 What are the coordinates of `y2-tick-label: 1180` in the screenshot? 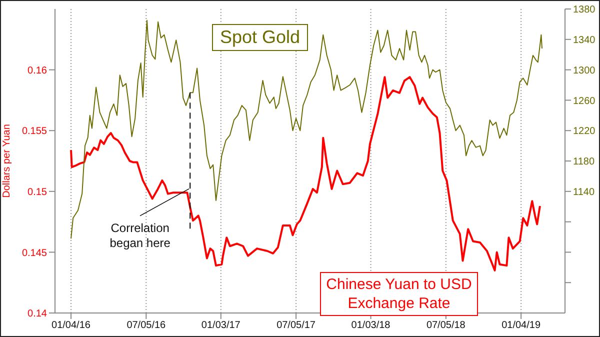 It's located at (584, 162).